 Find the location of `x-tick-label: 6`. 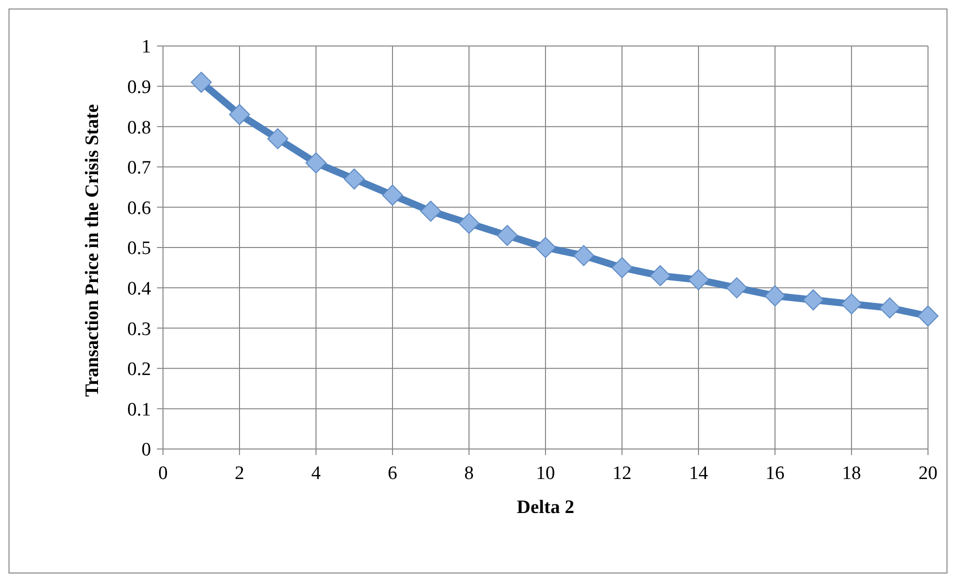

x-tick-label: 6 is located at coordinates (393, 473).